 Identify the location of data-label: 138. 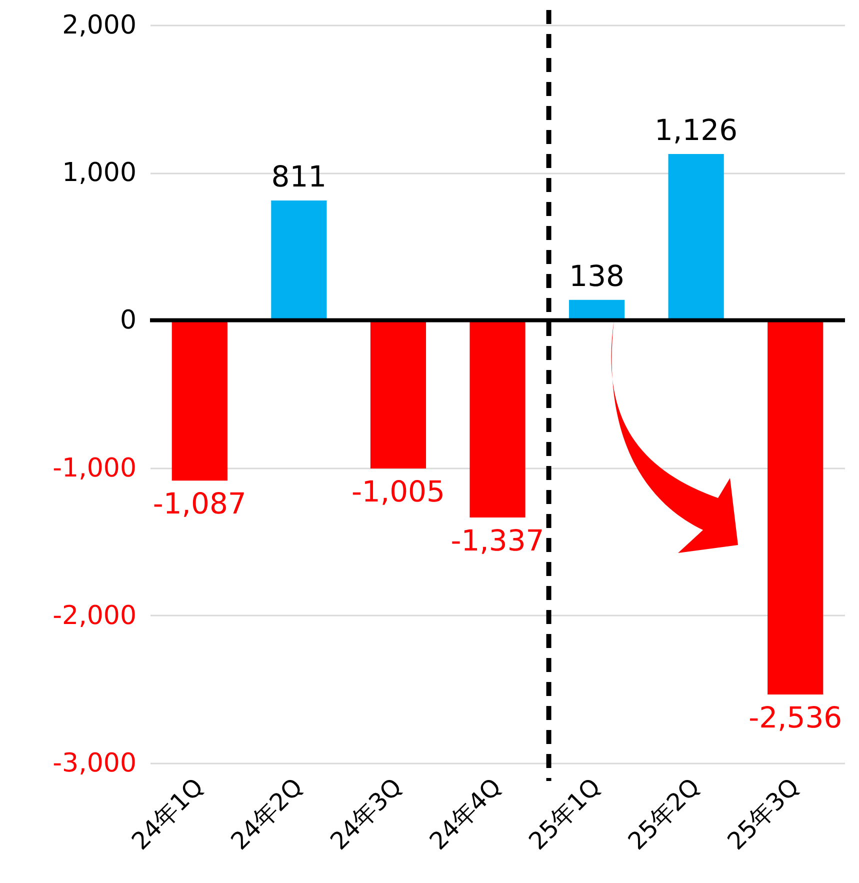
(596, 275).